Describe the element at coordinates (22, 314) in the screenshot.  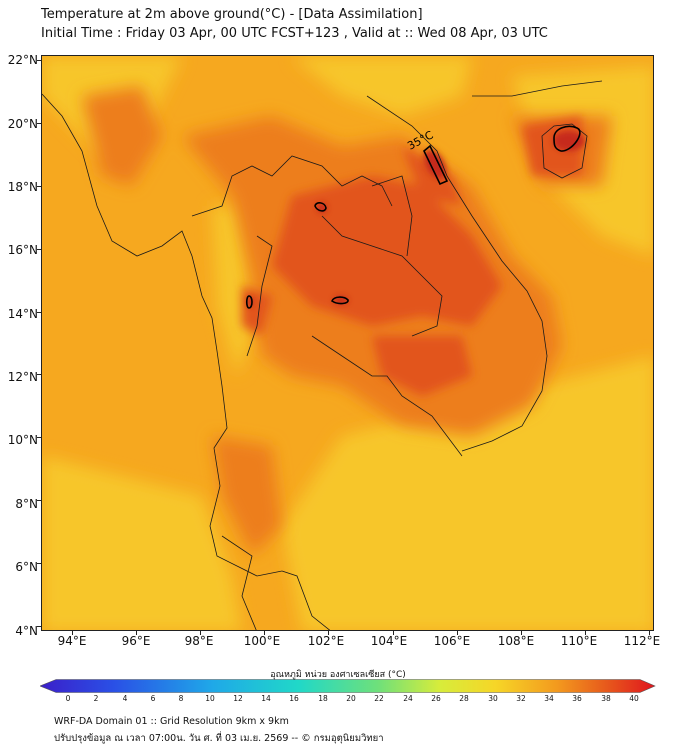
I see `lat-label-14n: 14°N` at that location.